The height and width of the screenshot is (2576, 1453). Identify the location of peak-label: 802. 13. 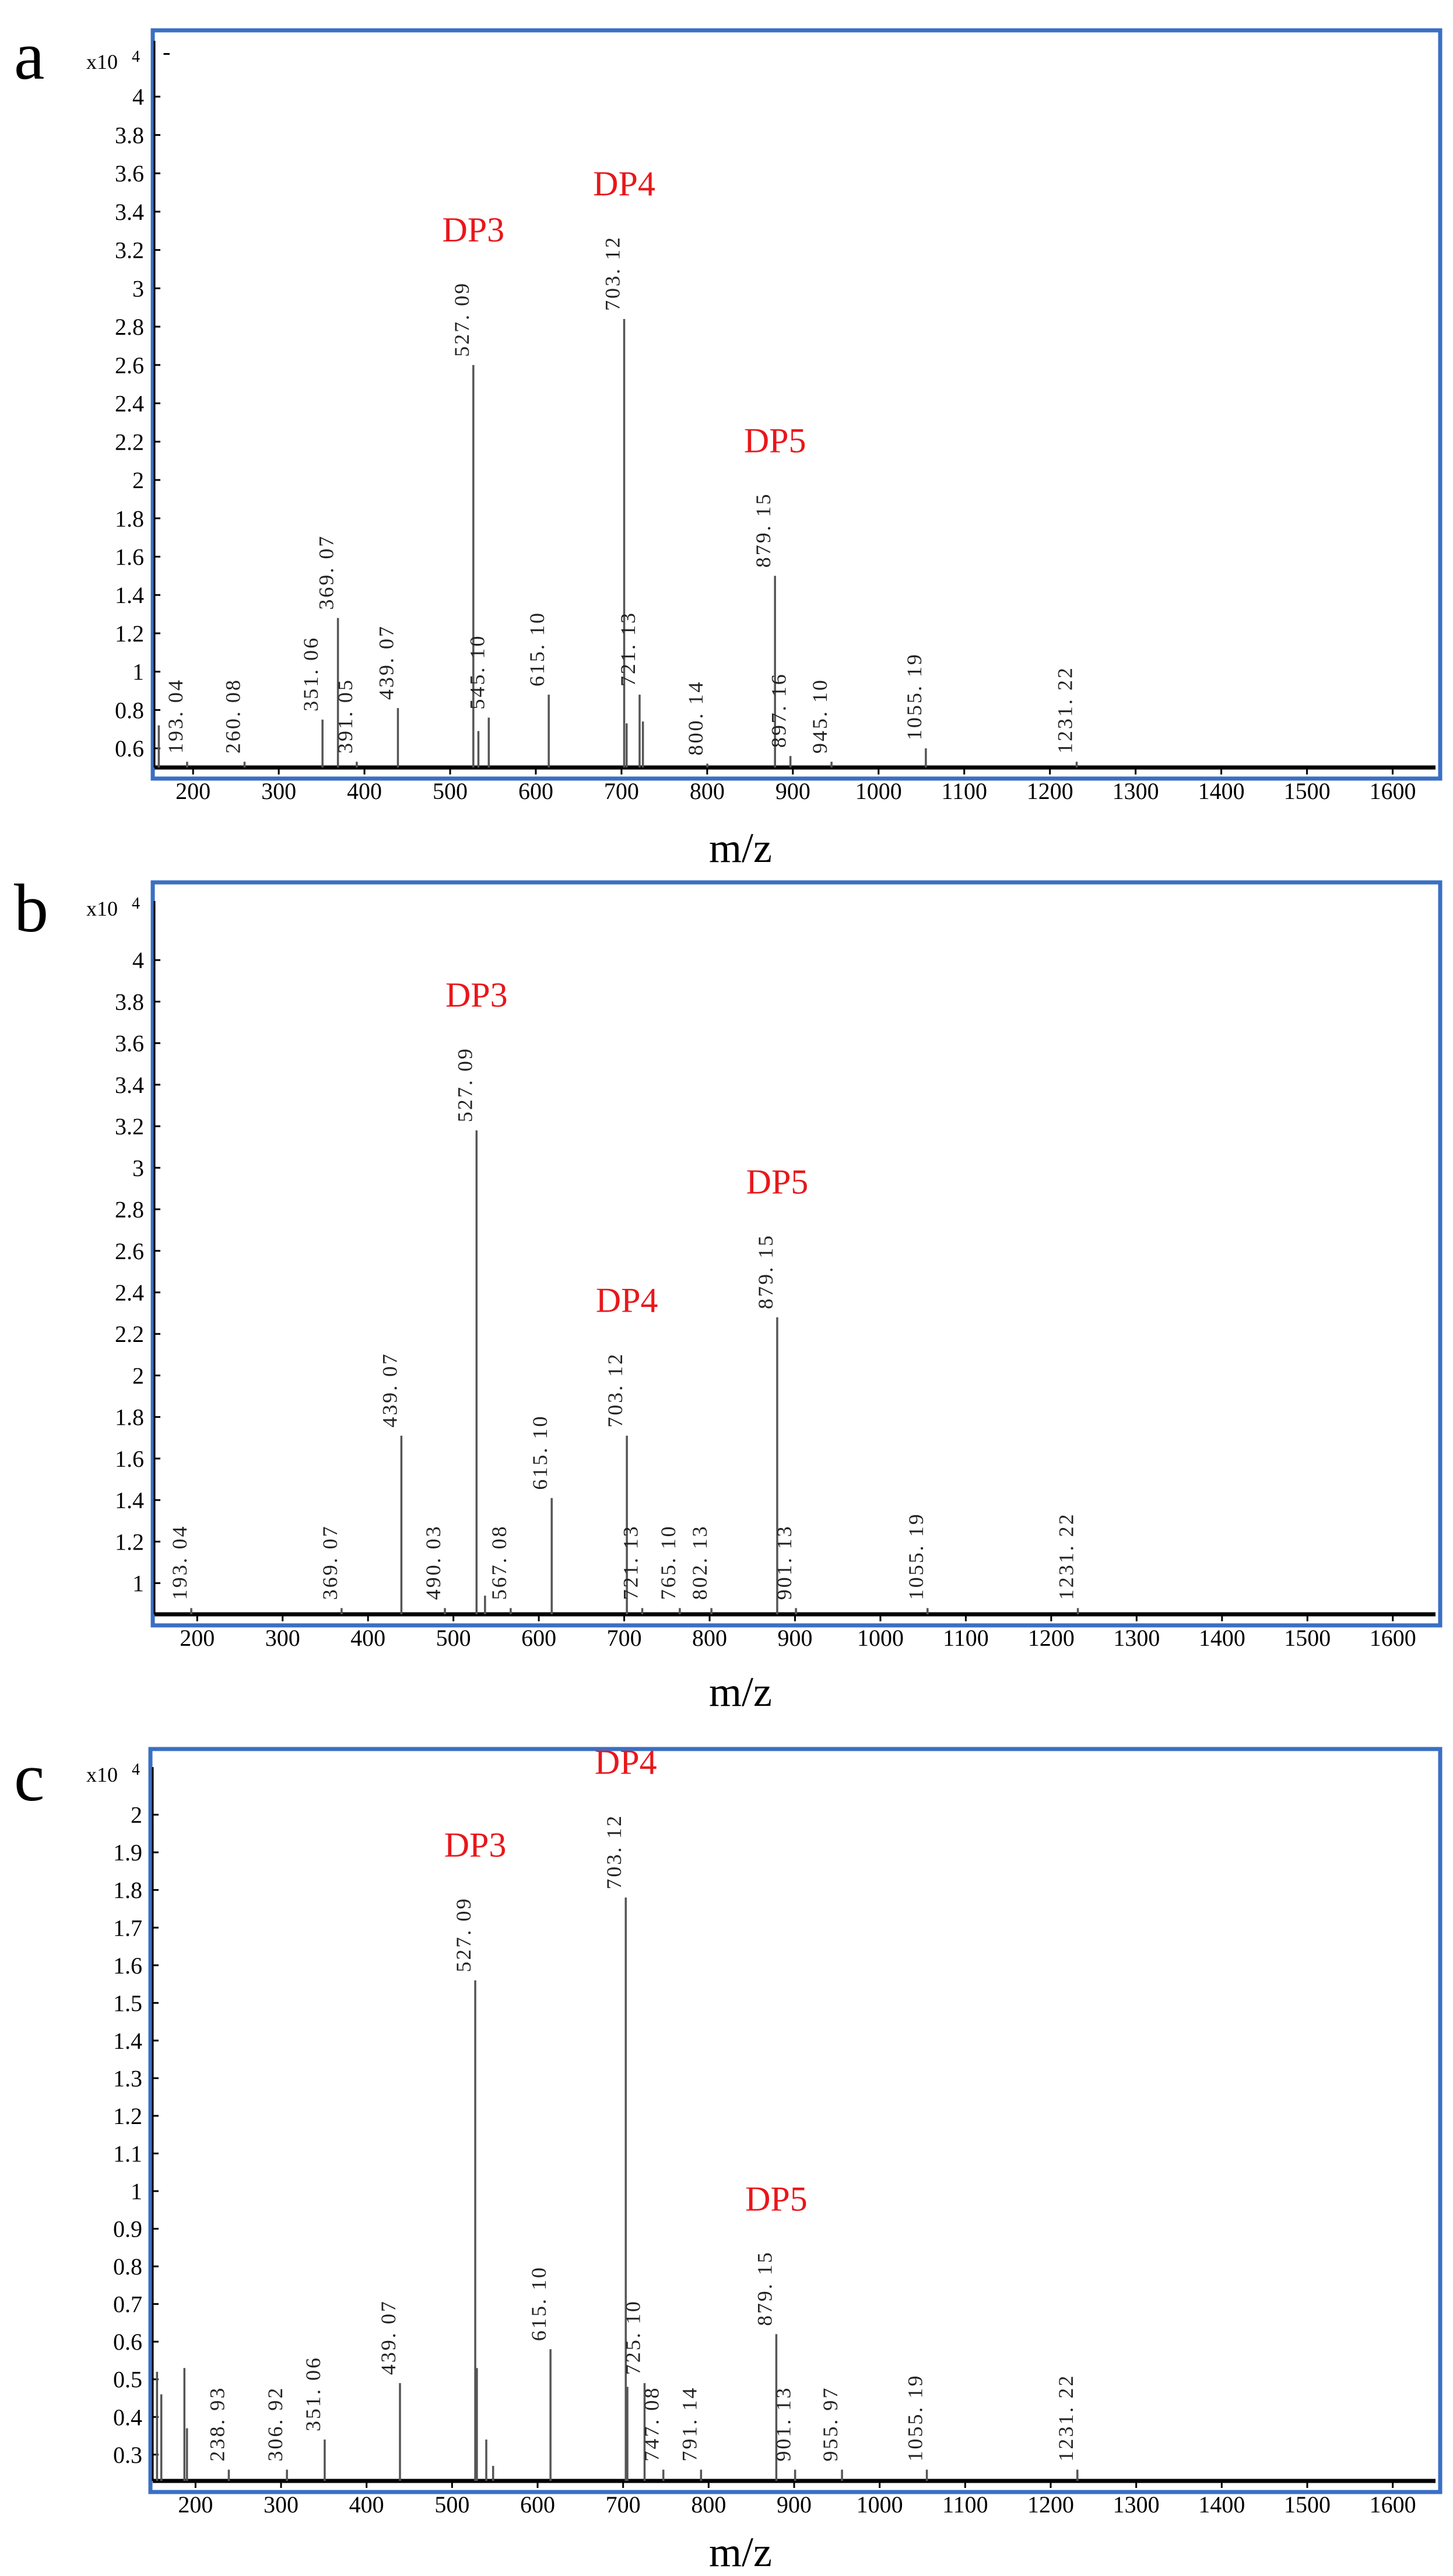
(699, 1562).